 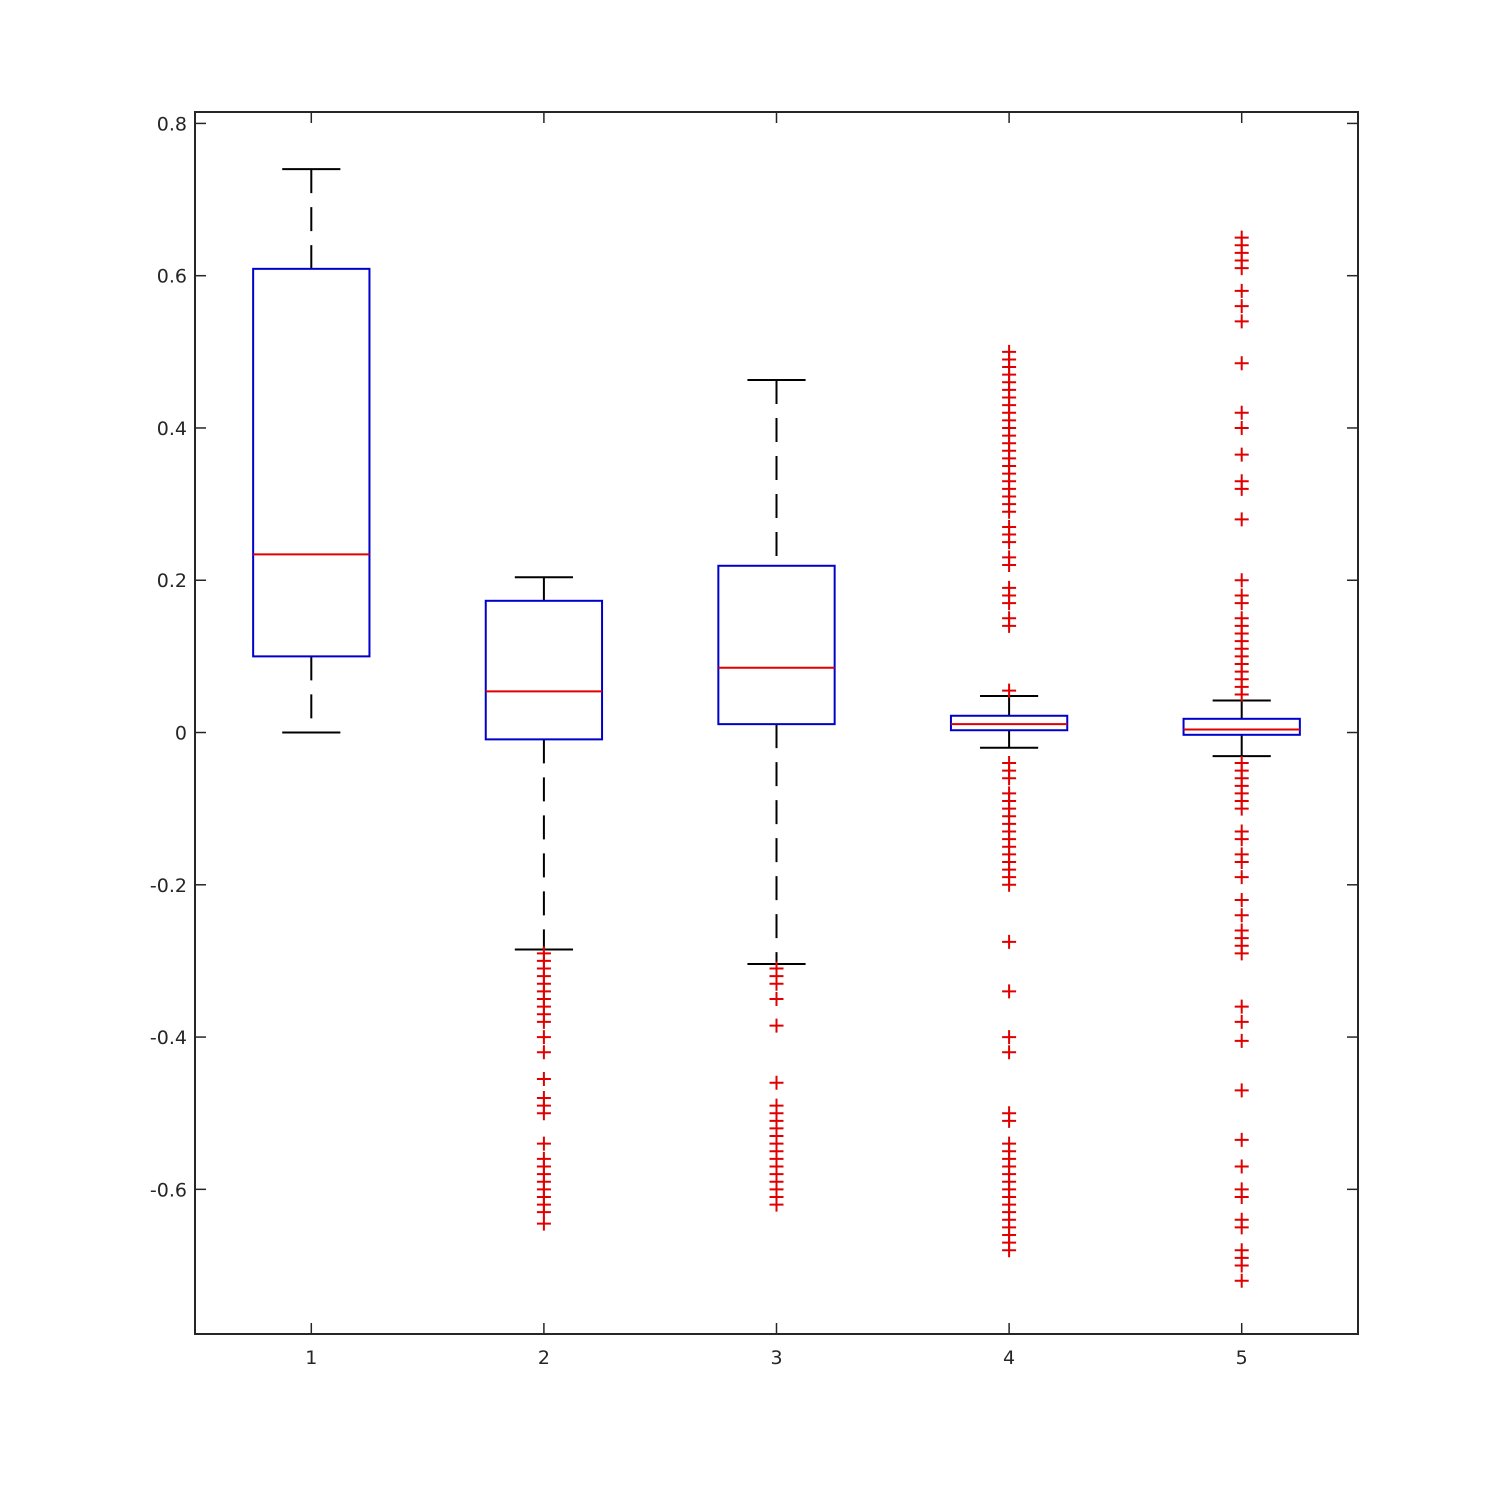 What do you see at coordinates (172, 124) in the screenshot?
I see `y-tick-label: 0.8` at bounding box center [172, 124].